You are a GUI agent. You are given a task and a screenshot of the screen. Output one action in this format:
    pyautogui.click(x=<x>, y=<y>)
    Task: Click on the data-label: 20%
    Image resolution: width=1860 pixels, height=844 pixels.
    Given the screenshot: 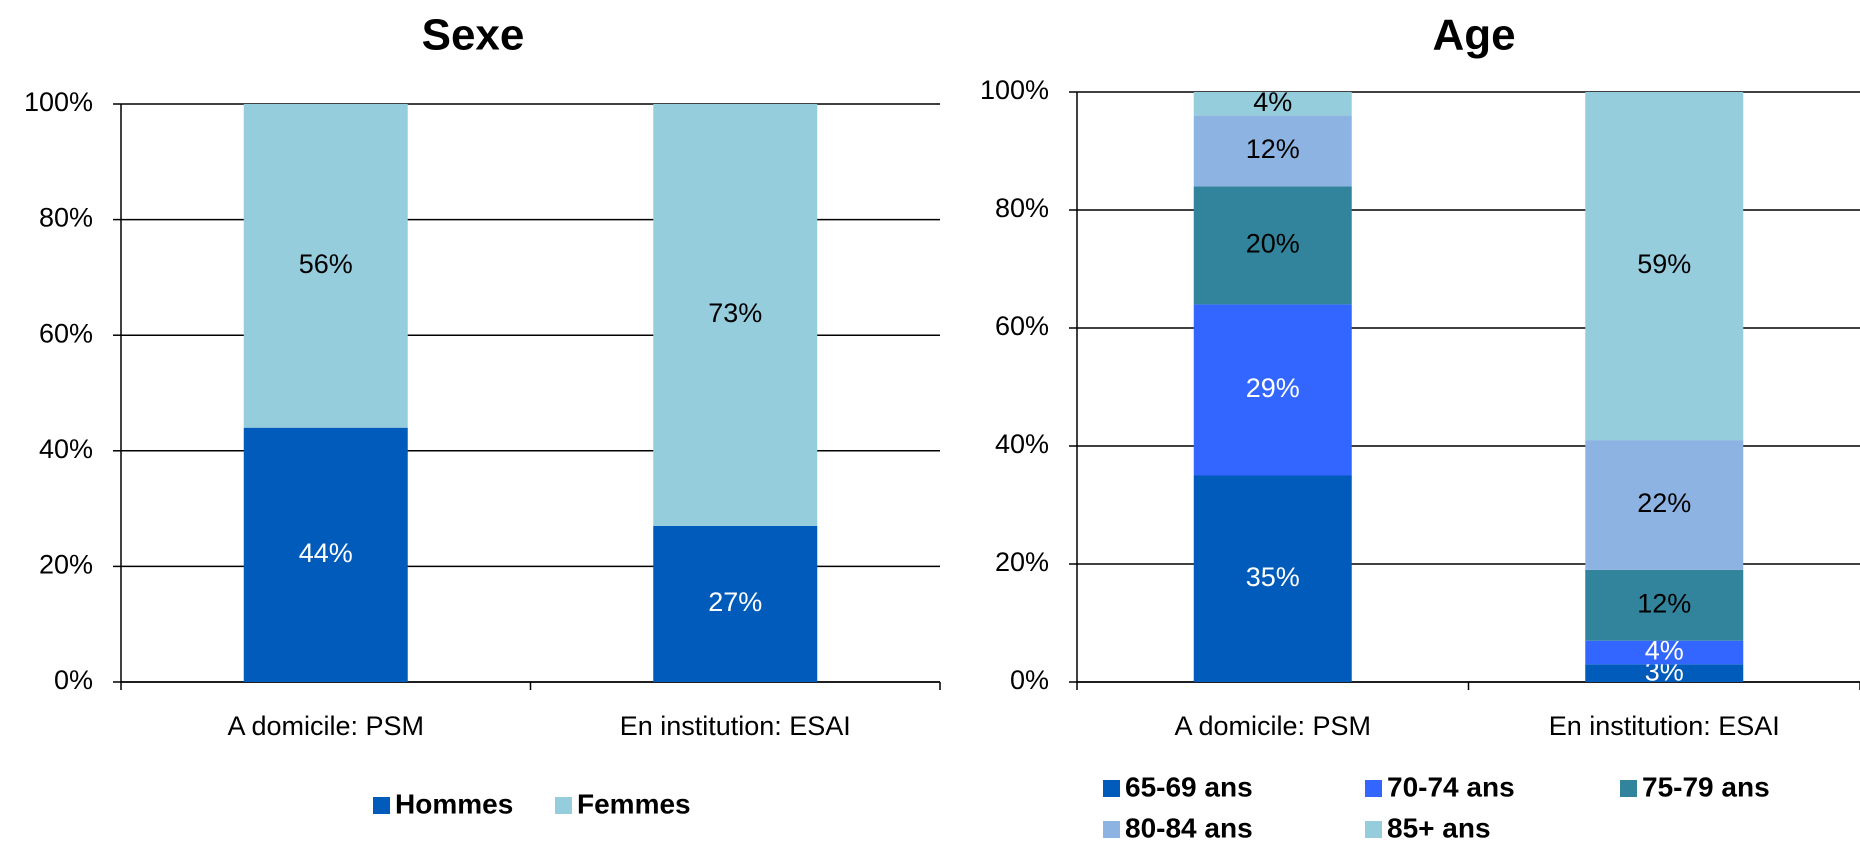 What is the action you would take?
    pyautogui.click(x=1273, y=244)
    